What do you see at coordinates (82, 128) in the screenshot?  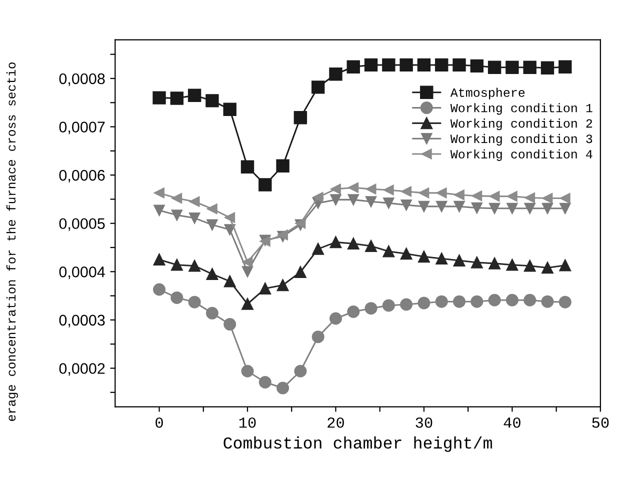 I see `y-tick-label: 0,0007` at bounding box center [82, 128].